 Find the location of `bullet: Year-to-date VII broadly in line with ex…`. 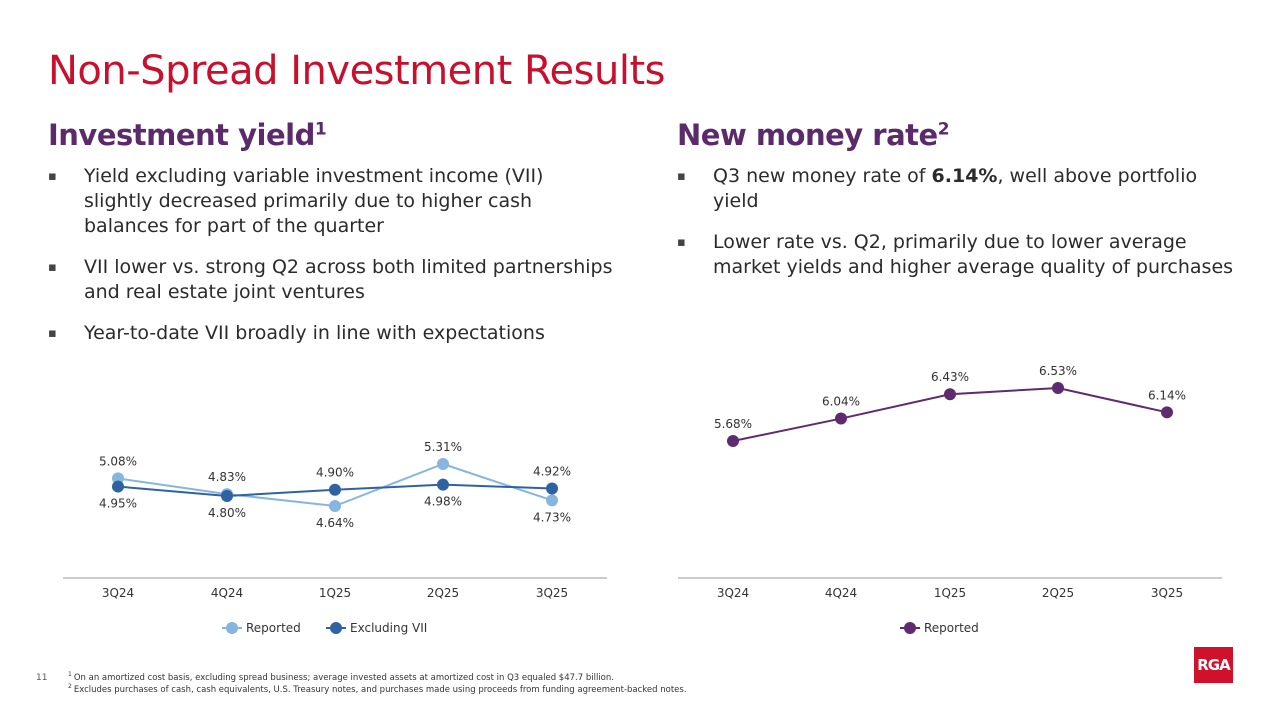

bullet: Year-to-date VII broadly in line with ex… is located at coordinates (333, 333).